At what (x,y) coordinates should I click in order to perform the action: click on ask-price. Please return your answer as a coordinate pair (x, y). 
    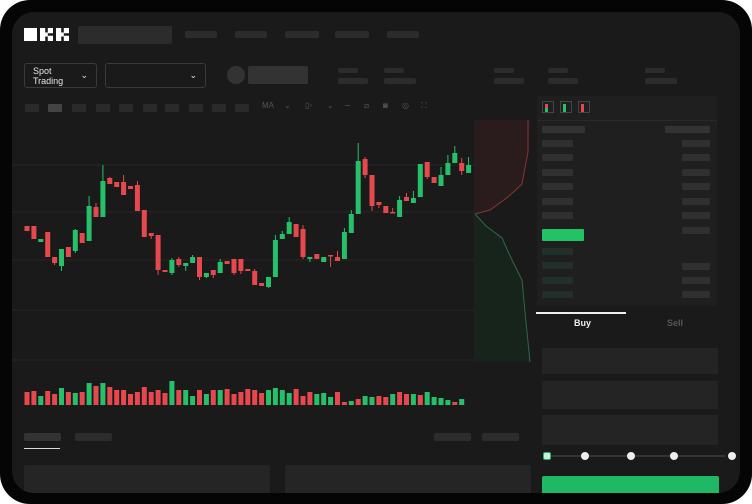
    Looking at the image, I should click on (557, 157).